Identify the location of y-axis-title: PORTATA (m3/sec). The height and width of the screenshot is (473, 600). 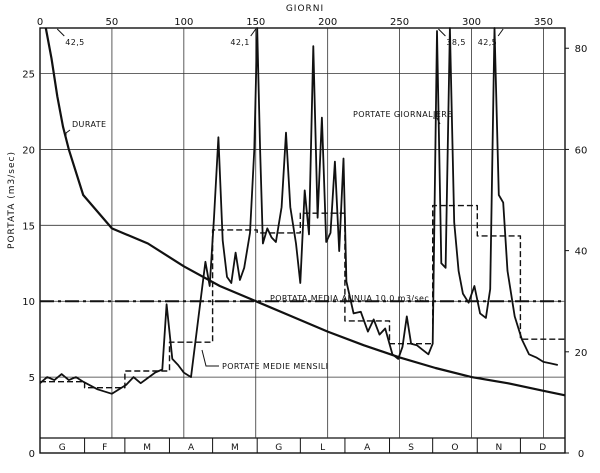
(12, 200).